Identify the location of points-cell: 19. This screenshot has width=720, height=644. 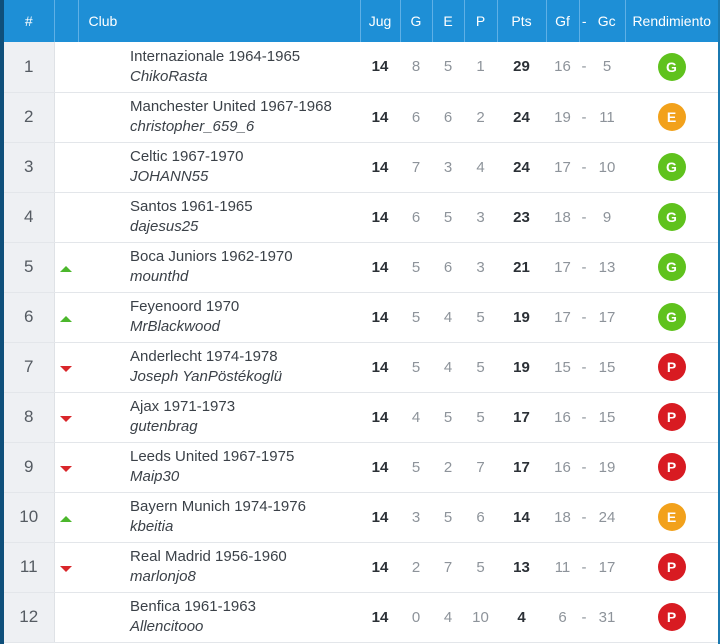
(521, 367).